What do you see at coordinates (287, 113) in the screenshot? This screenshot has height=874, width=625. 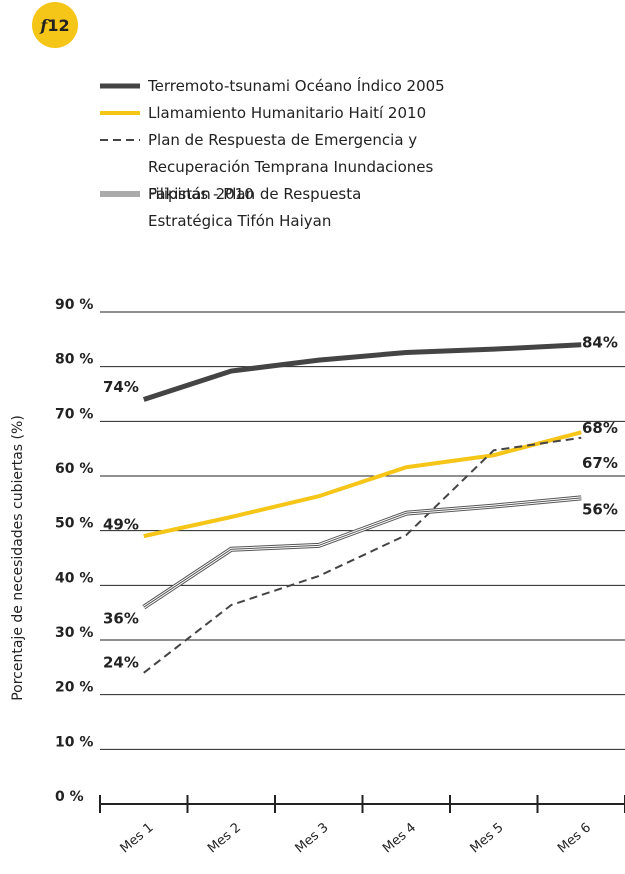 I see `legend-label: Llamamiento Humanitario Haití 2010` at bounding box center [287, 113].